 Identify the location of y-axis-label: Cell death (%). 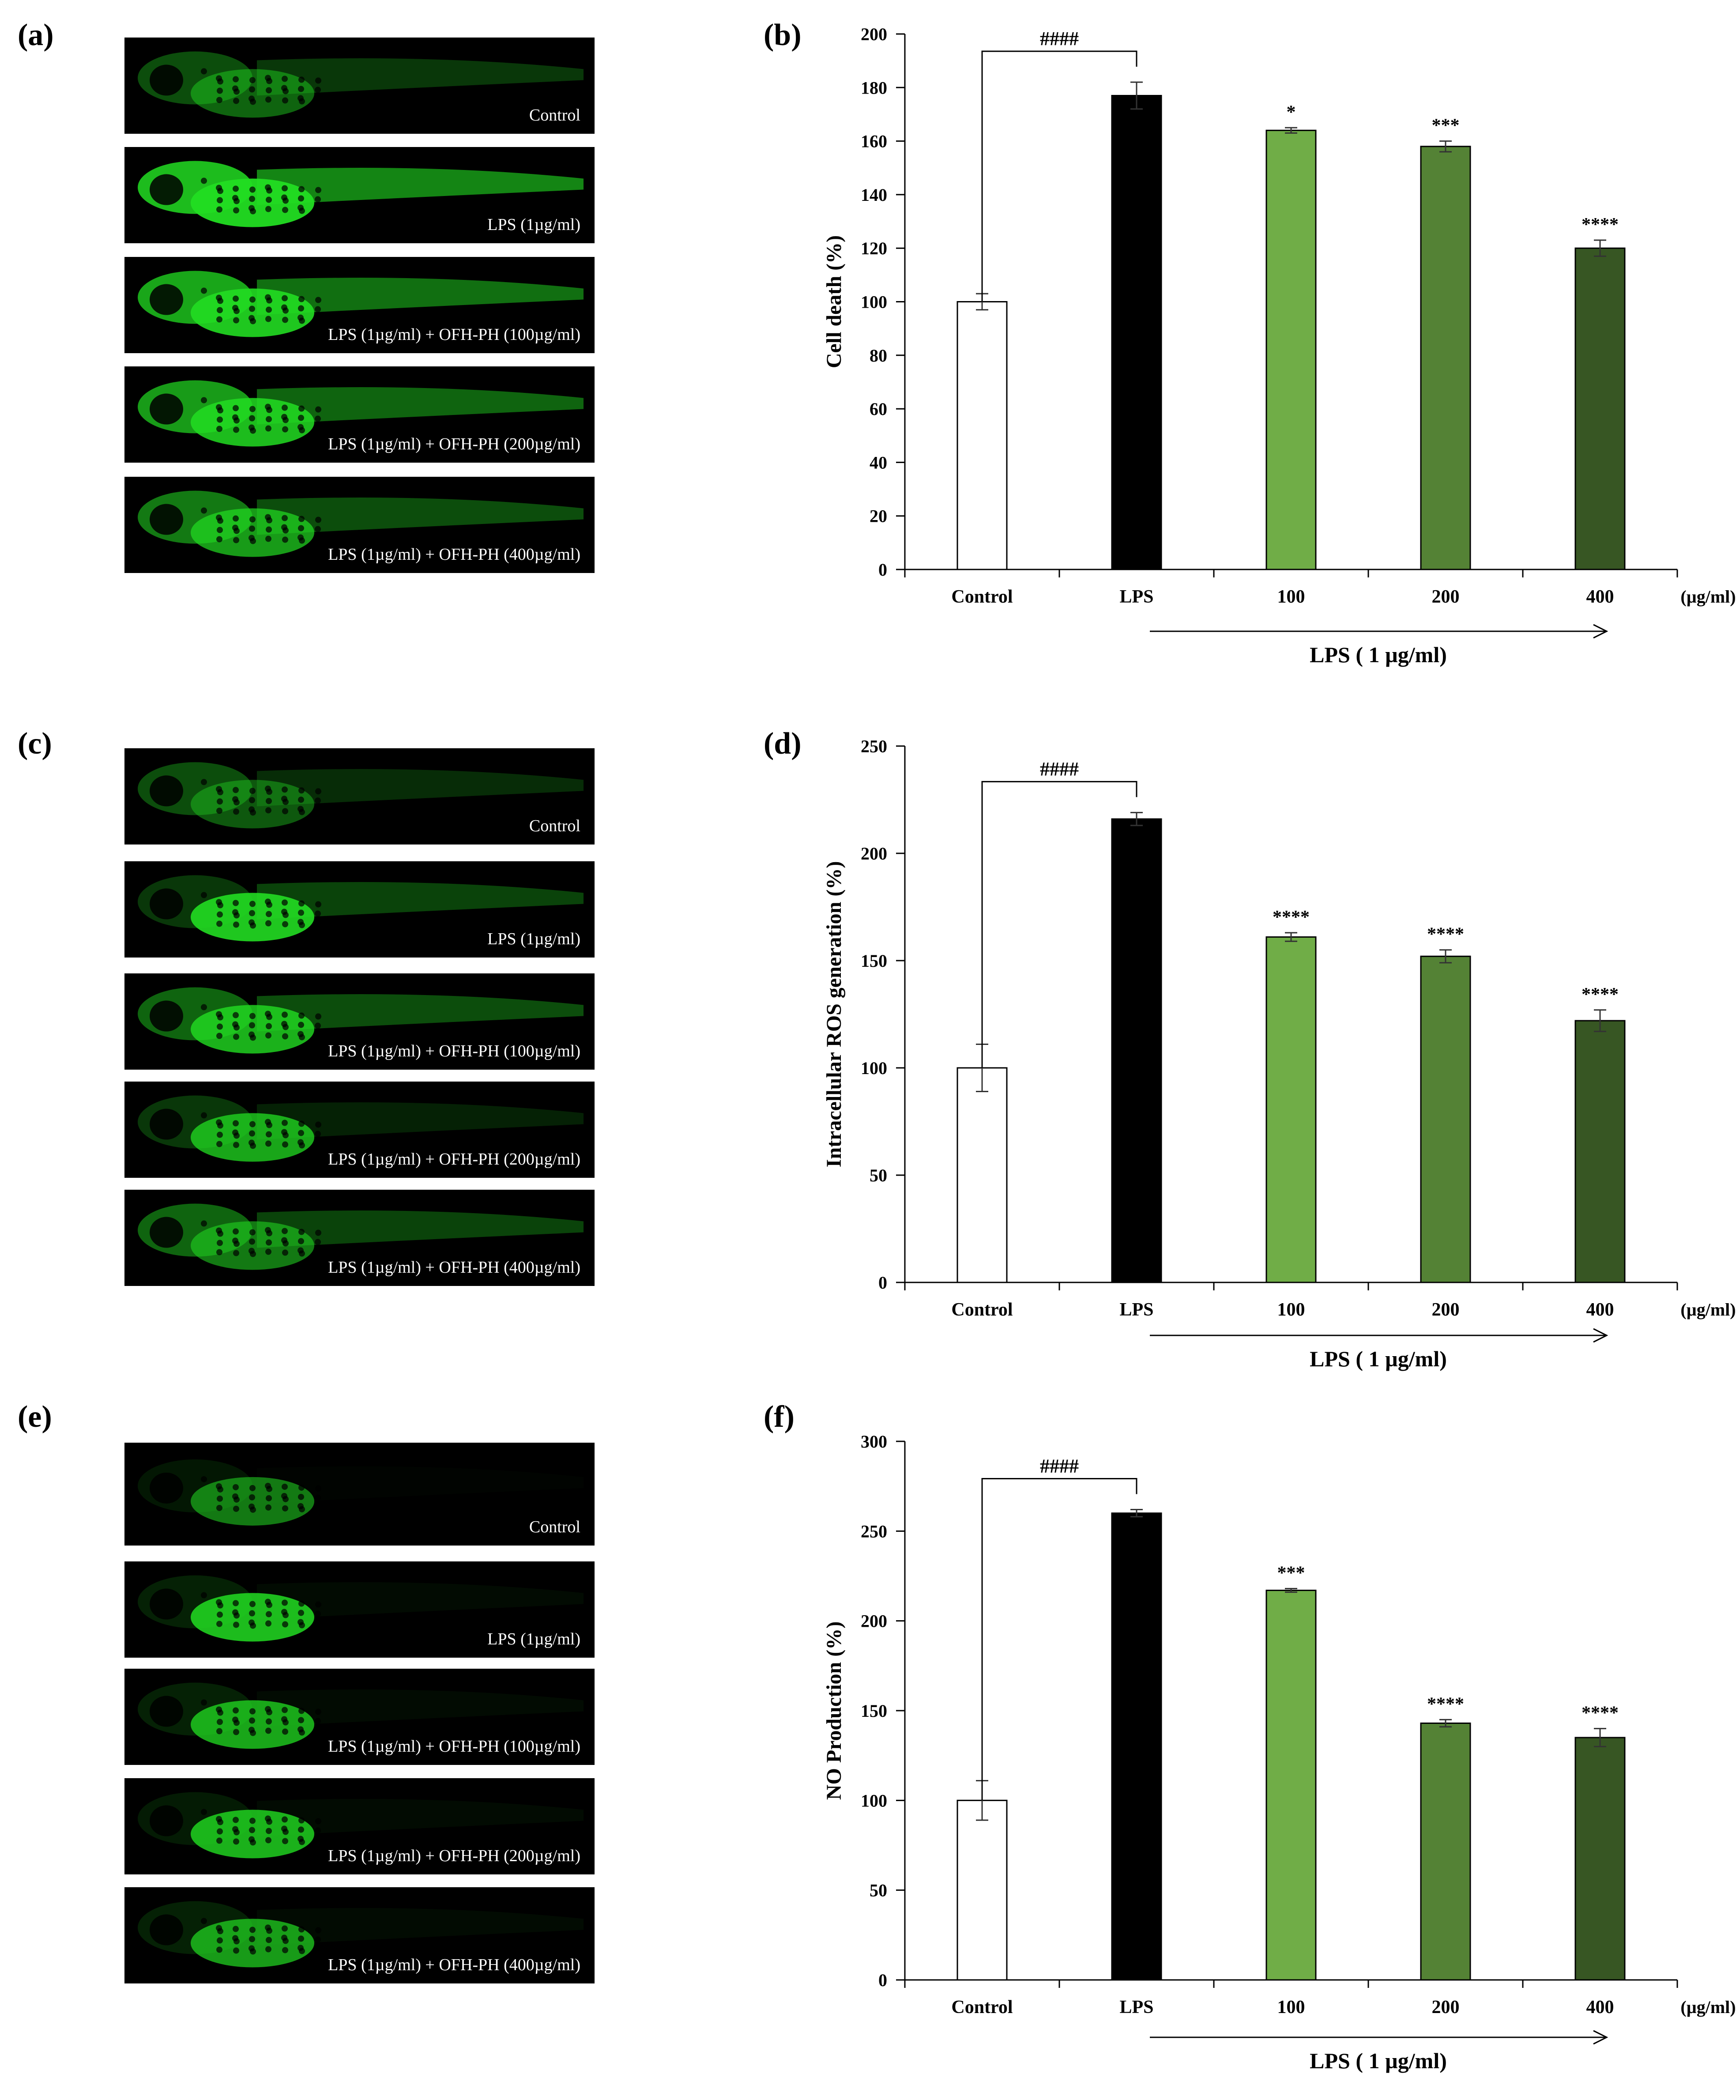
(834, 301).